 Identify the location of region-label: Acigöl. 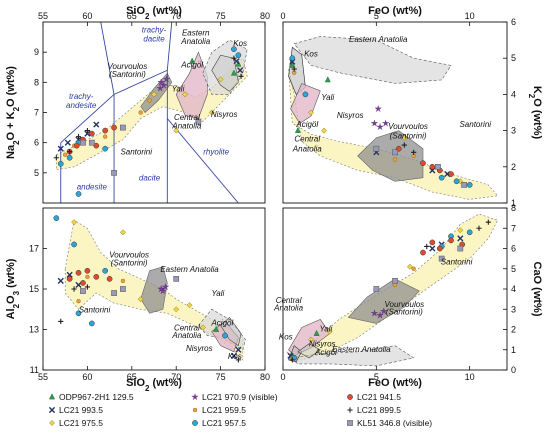
(325, 352).